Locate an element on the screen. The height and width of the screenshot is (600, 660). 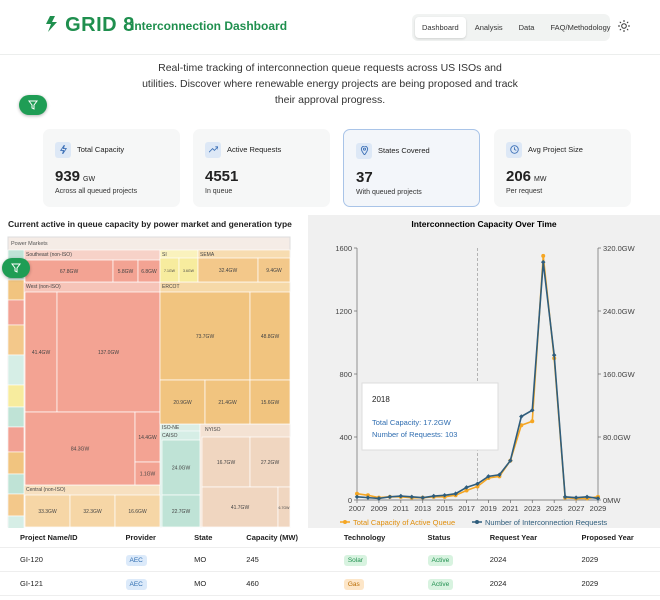
column-header: State is located at coordinates (203, 537).